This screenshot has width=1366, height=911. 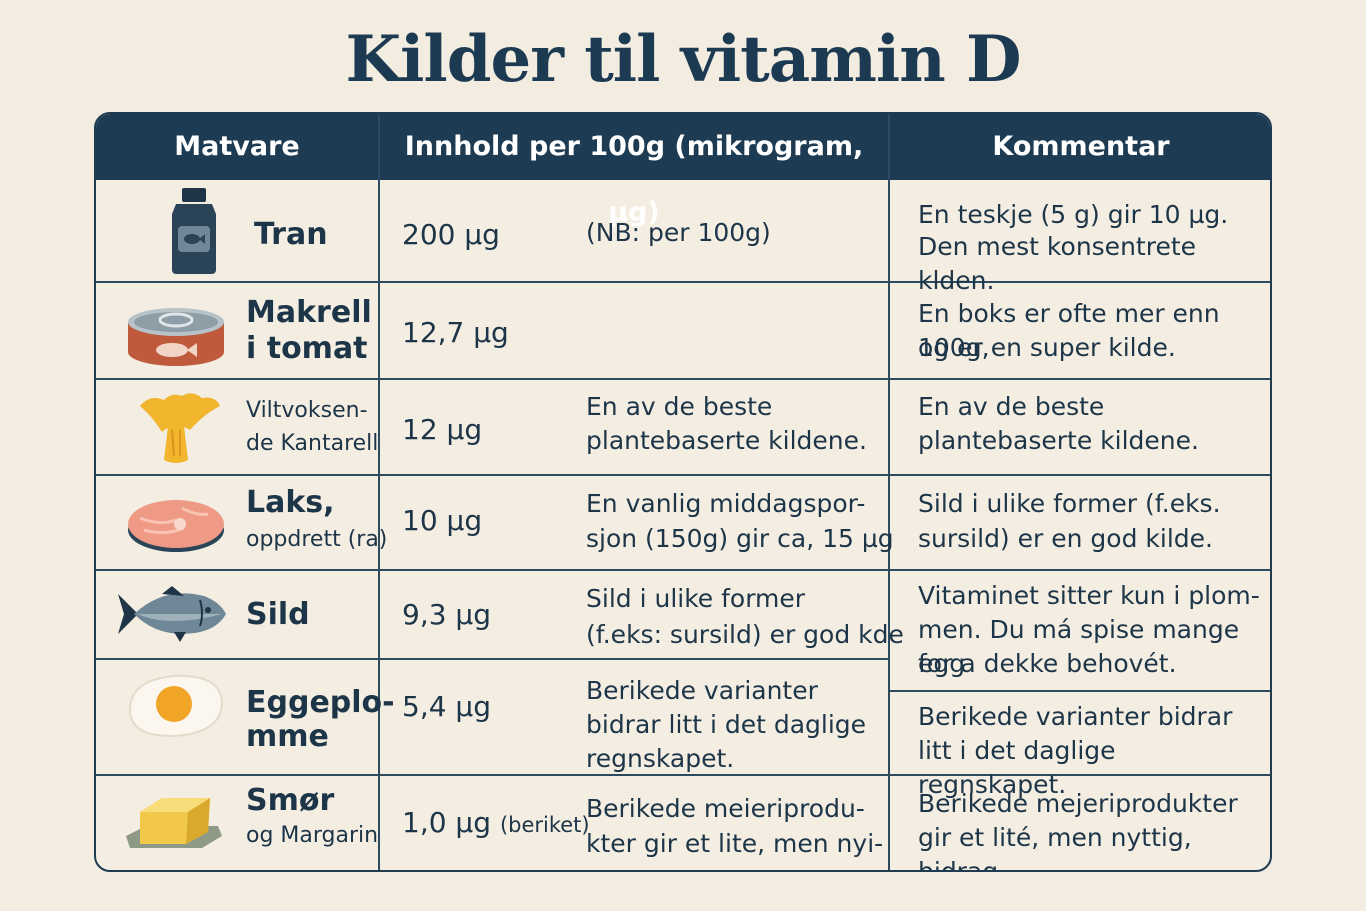 I want to click on row-name: Laks,, so click(x=290, y=502).